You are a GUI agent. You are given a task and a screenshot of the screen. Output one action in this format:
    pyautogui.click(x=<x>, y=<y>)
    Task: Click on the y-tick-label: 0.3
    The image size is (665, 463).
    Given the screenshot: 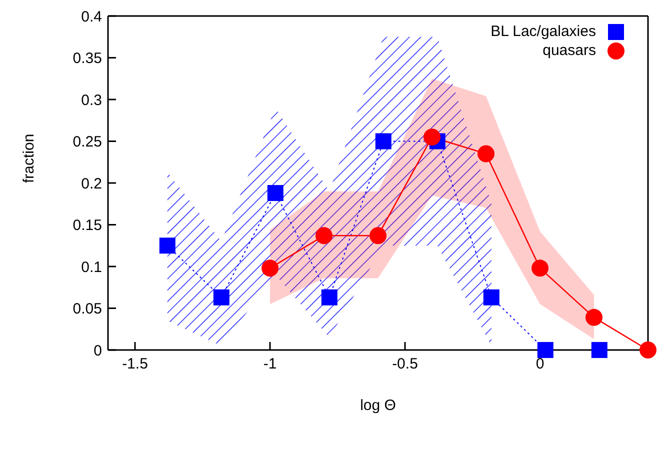 What is the action you would take?
    pyautogui.click(x=91, y=100)
    